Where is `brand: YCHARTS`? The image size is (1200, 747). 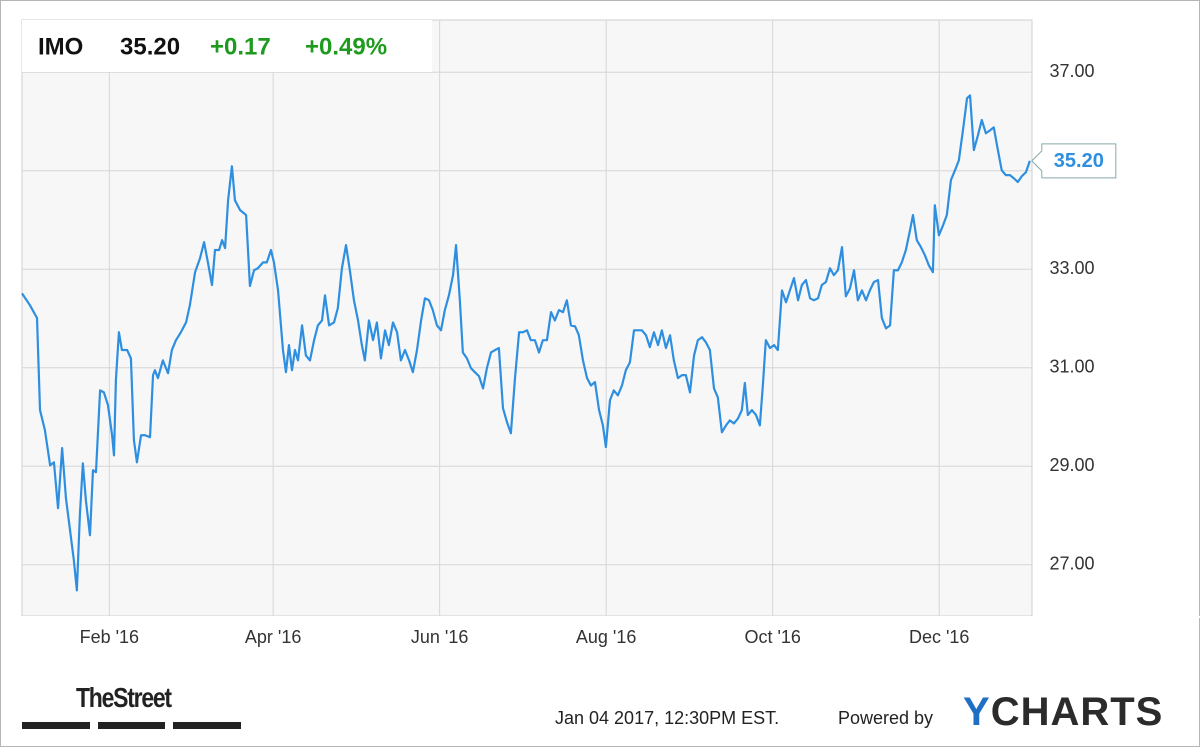
brand: YCHARTS is located at coordinates (1063, 712).